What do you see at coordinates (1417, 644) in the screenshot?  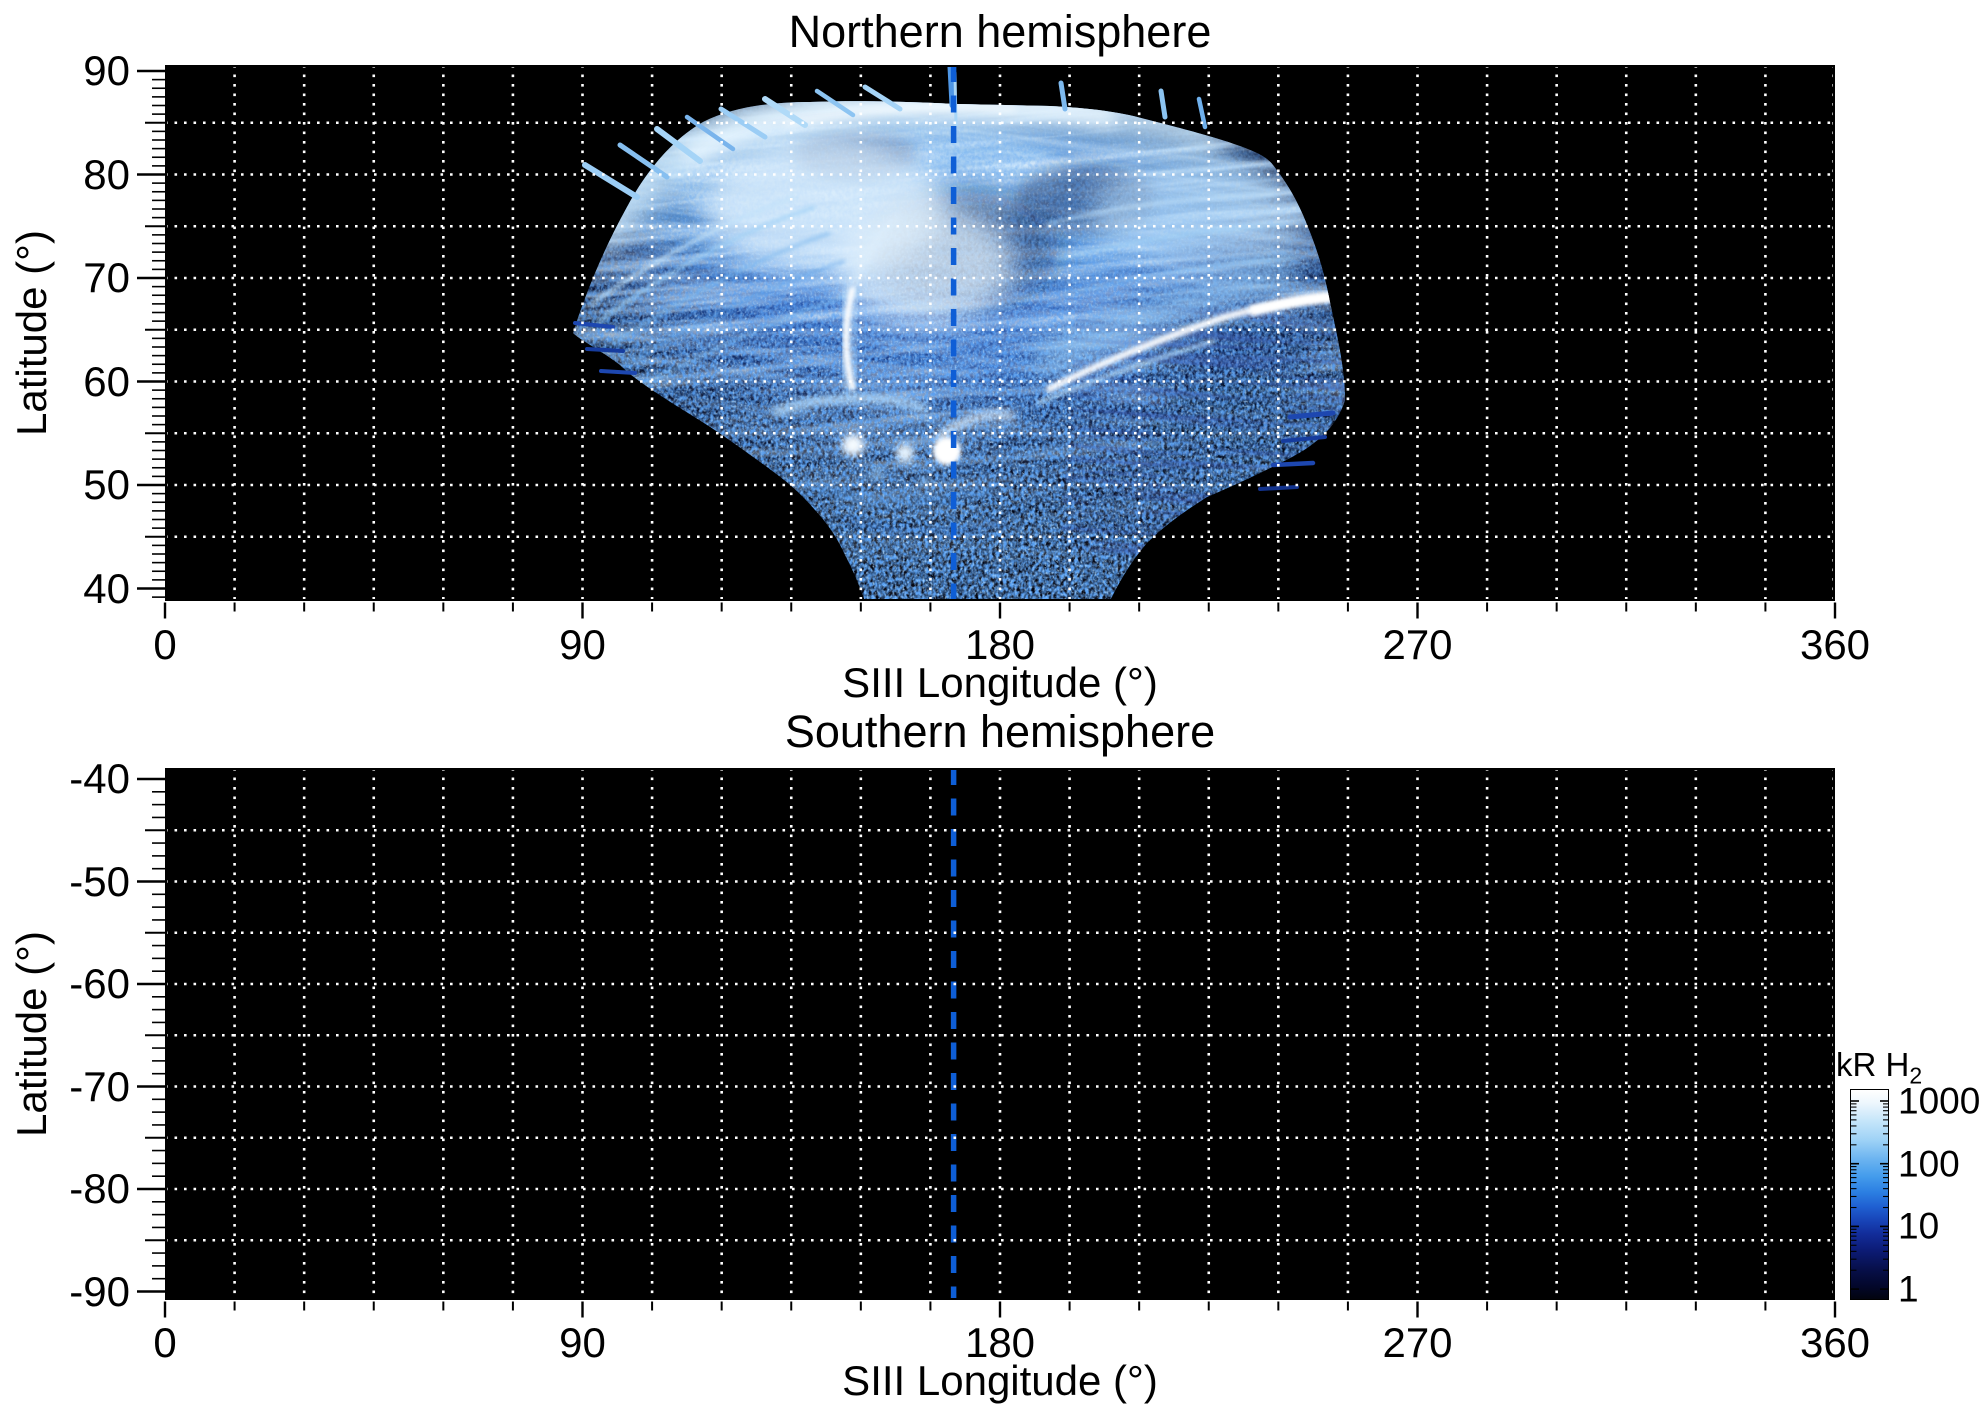 I see `north-x-tick-label: 270` at bounding box center [1417, 644].